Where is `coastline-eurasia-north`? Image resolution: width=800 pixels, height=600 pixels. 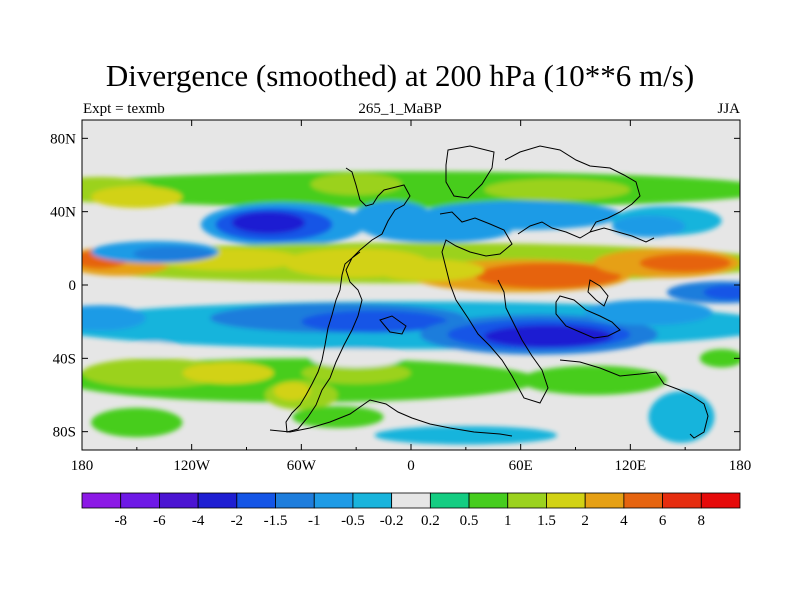
coastline-eurasia-north is located at coordinates (572, 192).